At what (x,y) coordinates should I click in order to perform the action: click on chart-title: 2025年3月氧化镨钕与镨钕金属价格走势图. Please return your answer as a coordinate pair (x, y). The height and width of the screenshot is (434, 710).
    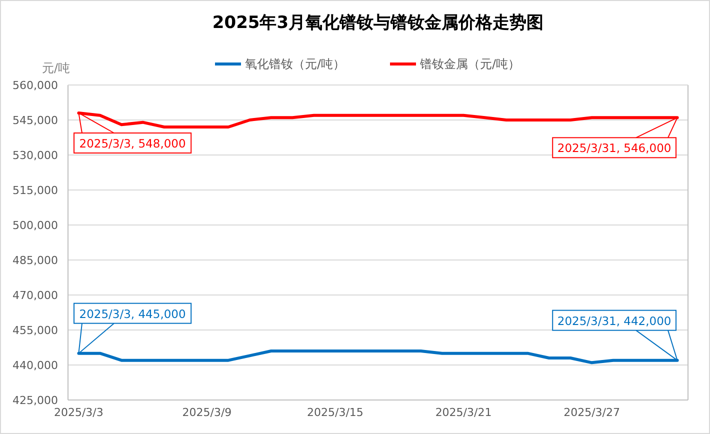
    Looking at the image, I should click on (378, 23).